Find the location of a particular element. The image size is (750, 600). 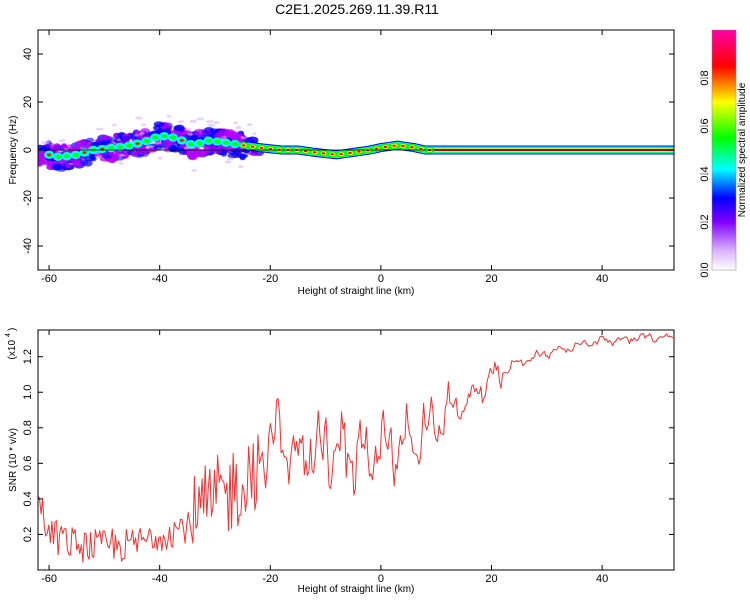

chart-title: C2E1.2025.269.11.39.R11 is located at coordinates (357, 9).